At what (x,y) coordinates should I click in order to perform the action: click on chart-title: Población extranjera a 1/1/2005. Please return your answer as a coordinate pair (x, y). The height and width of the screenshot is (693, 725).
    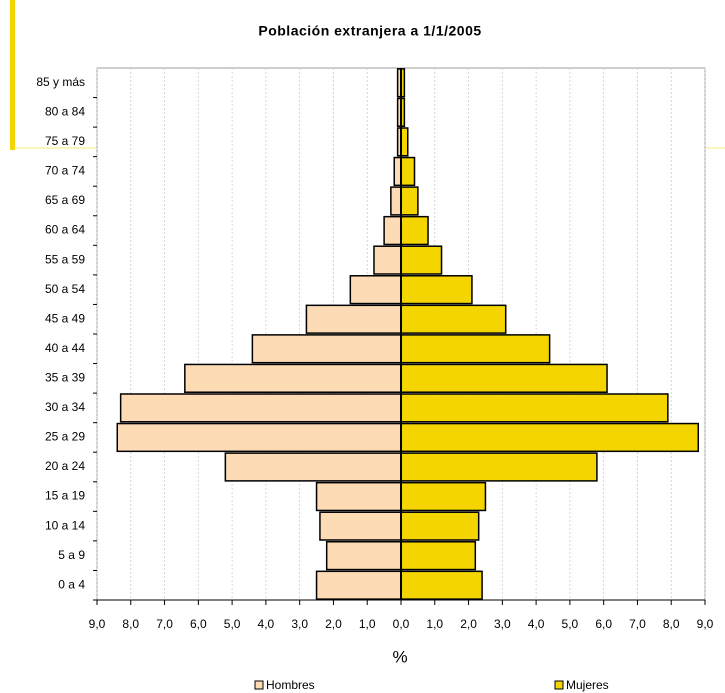
    Looking at the image, I should click on (369, 31).